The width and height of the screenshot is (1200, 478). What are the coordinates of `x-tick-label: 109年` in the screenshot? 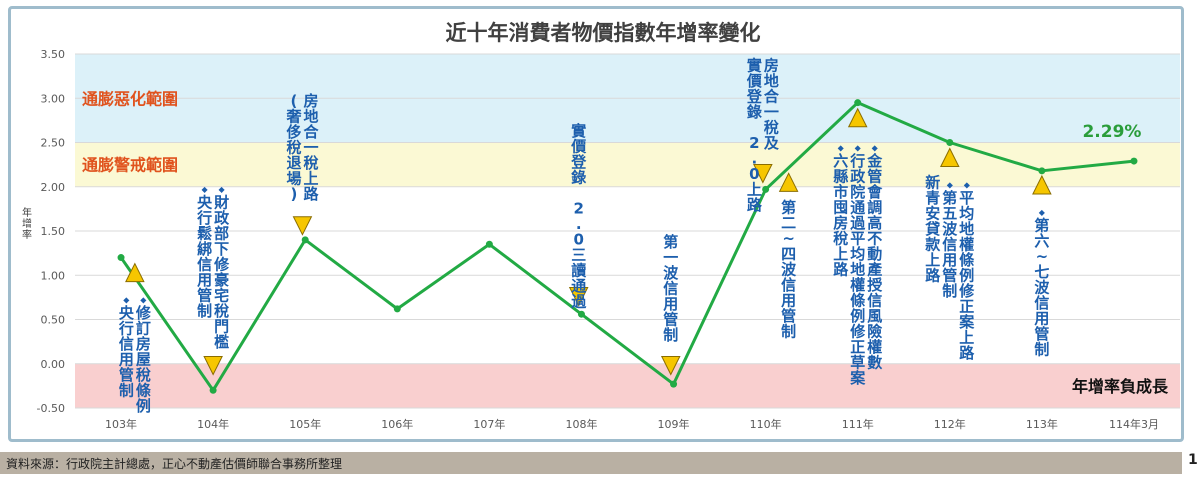 It's located at (674, 424).